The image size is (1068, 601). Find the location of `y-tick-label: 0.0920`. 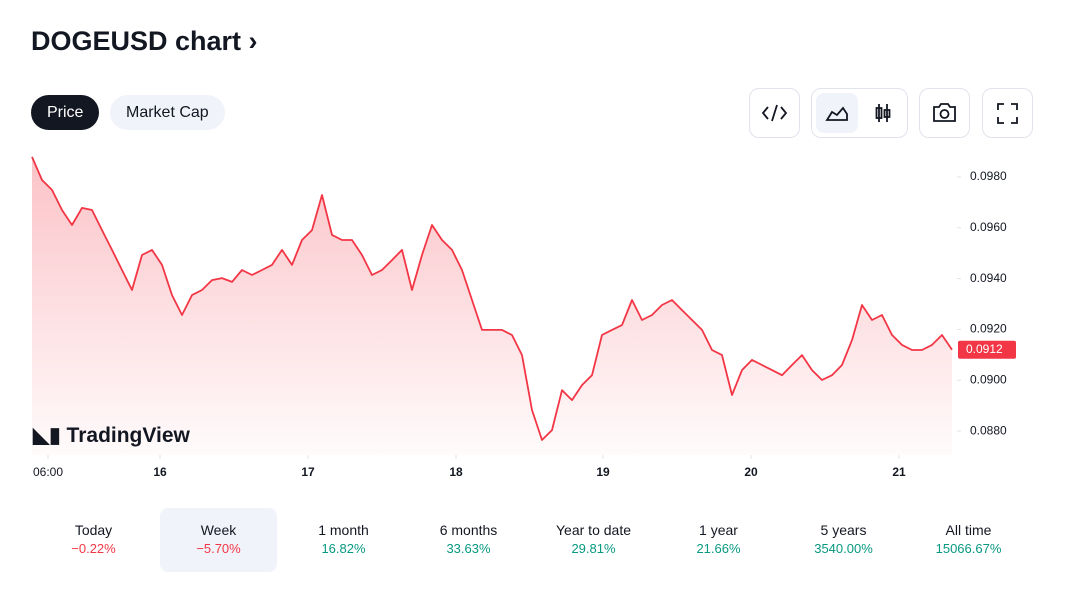

y-tick-label: 0.0920 is located at coordinates (988, 329).